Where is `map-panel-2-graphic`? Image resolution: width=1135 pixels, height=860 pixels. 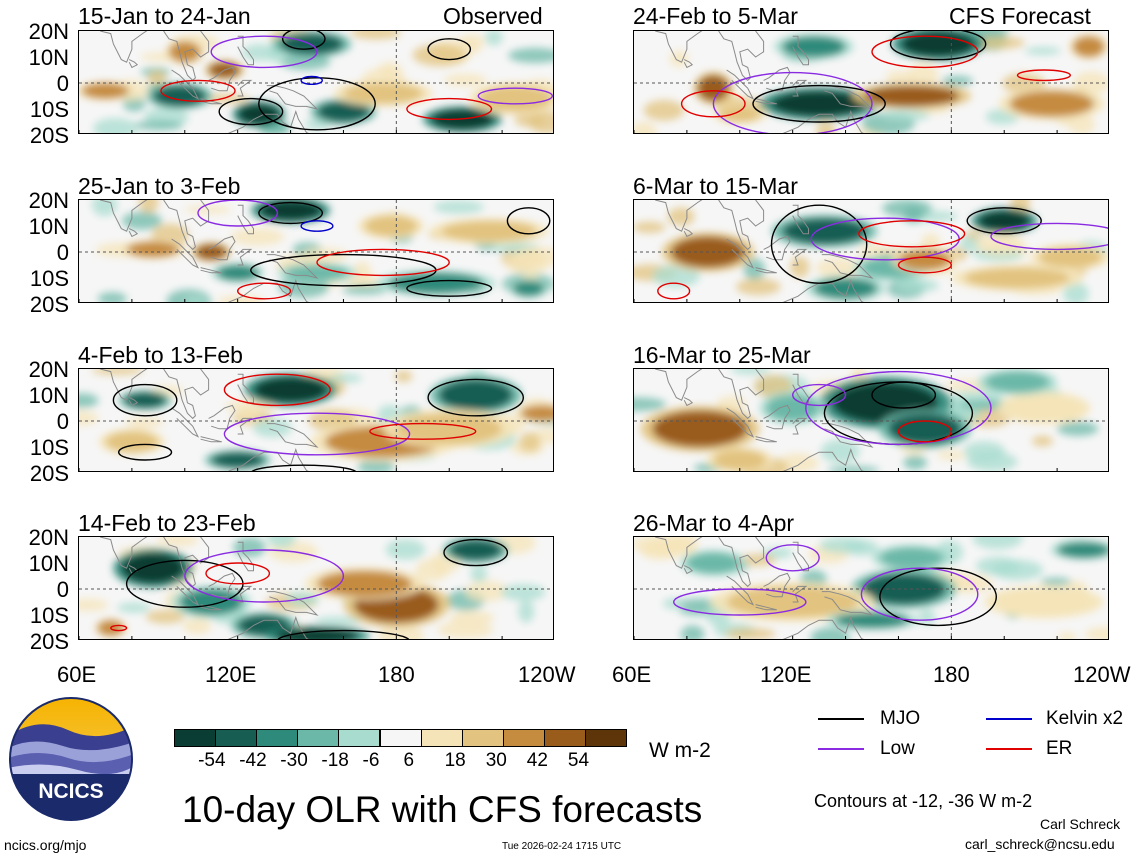 map-panel-2-graphic is located at coordinates (316, 251).